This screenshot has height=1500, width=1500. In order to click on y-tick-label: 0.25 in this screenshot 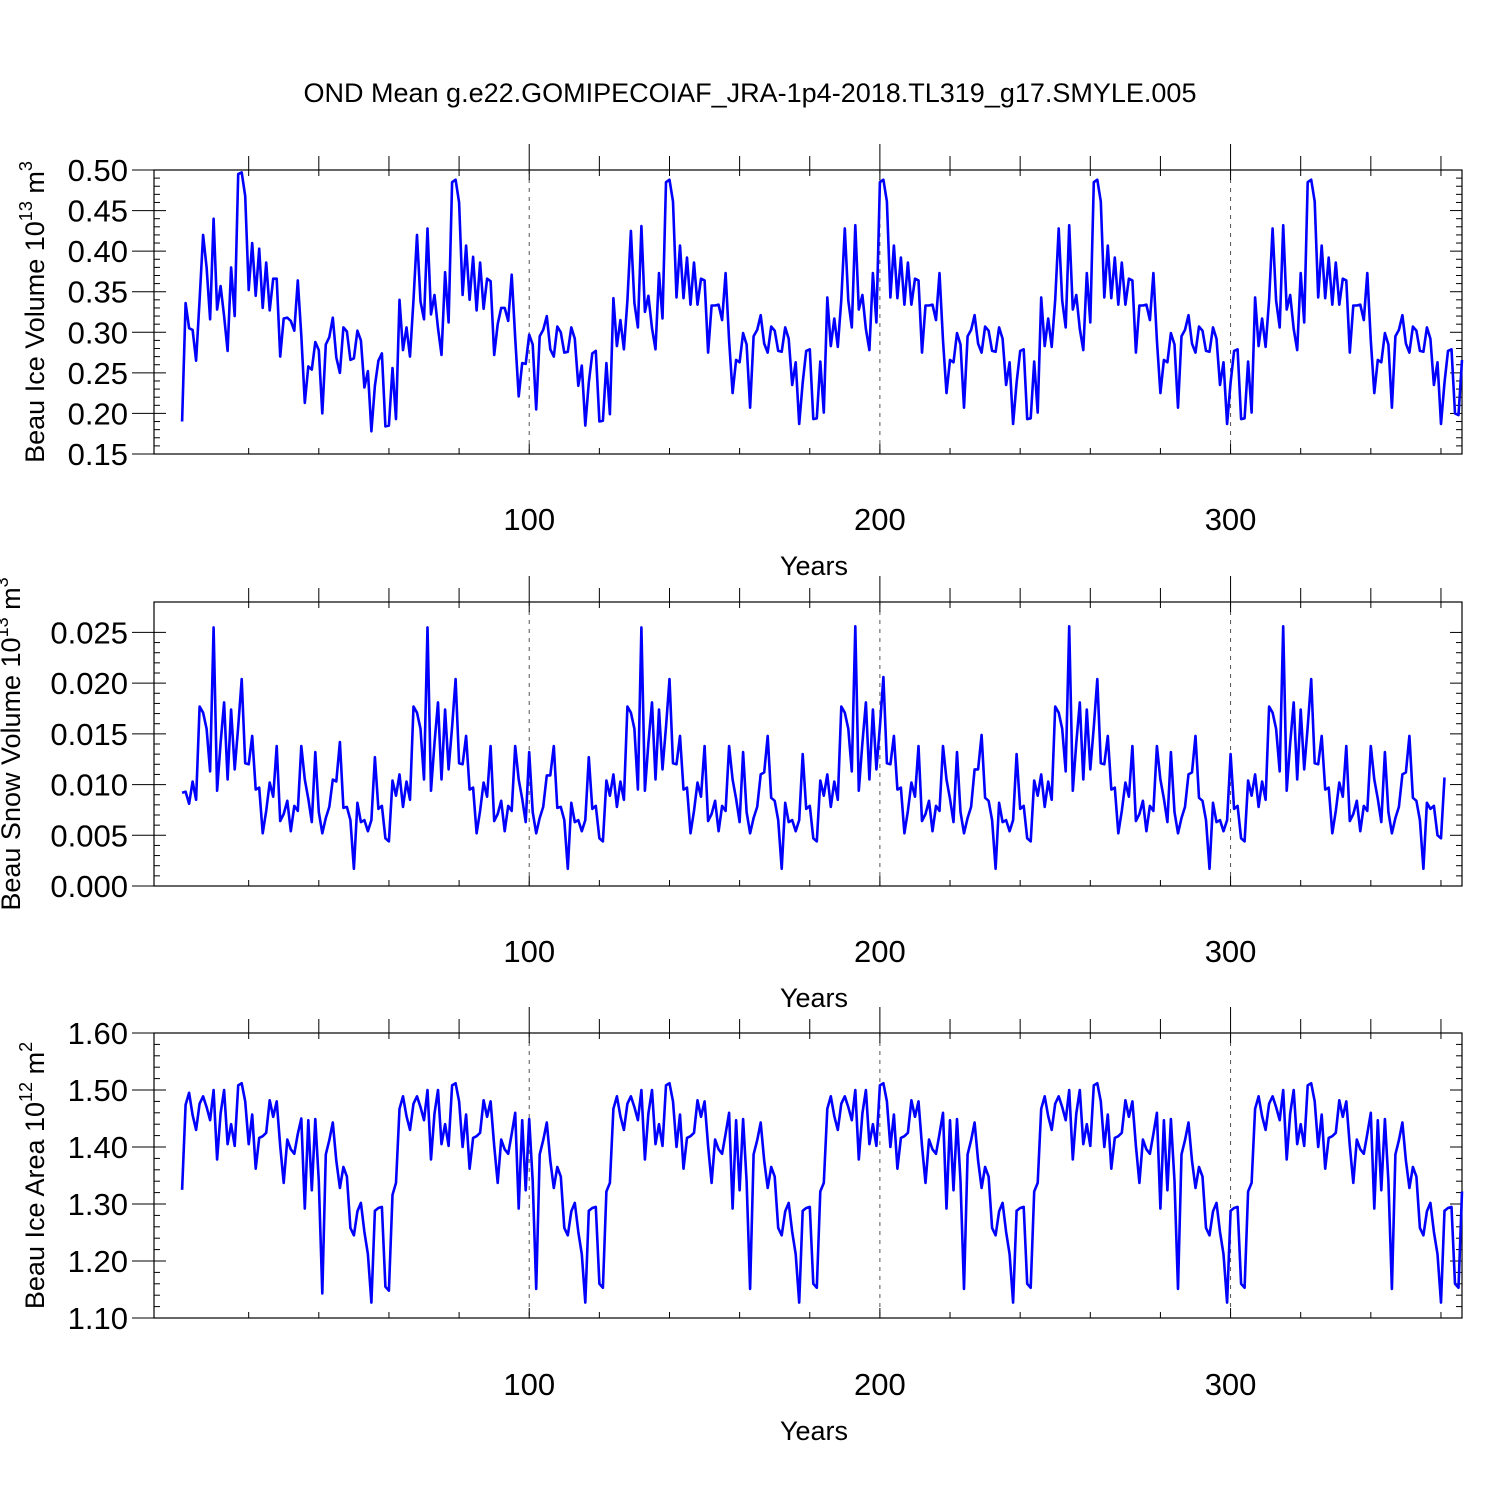, I will do `click(98, 373)`.